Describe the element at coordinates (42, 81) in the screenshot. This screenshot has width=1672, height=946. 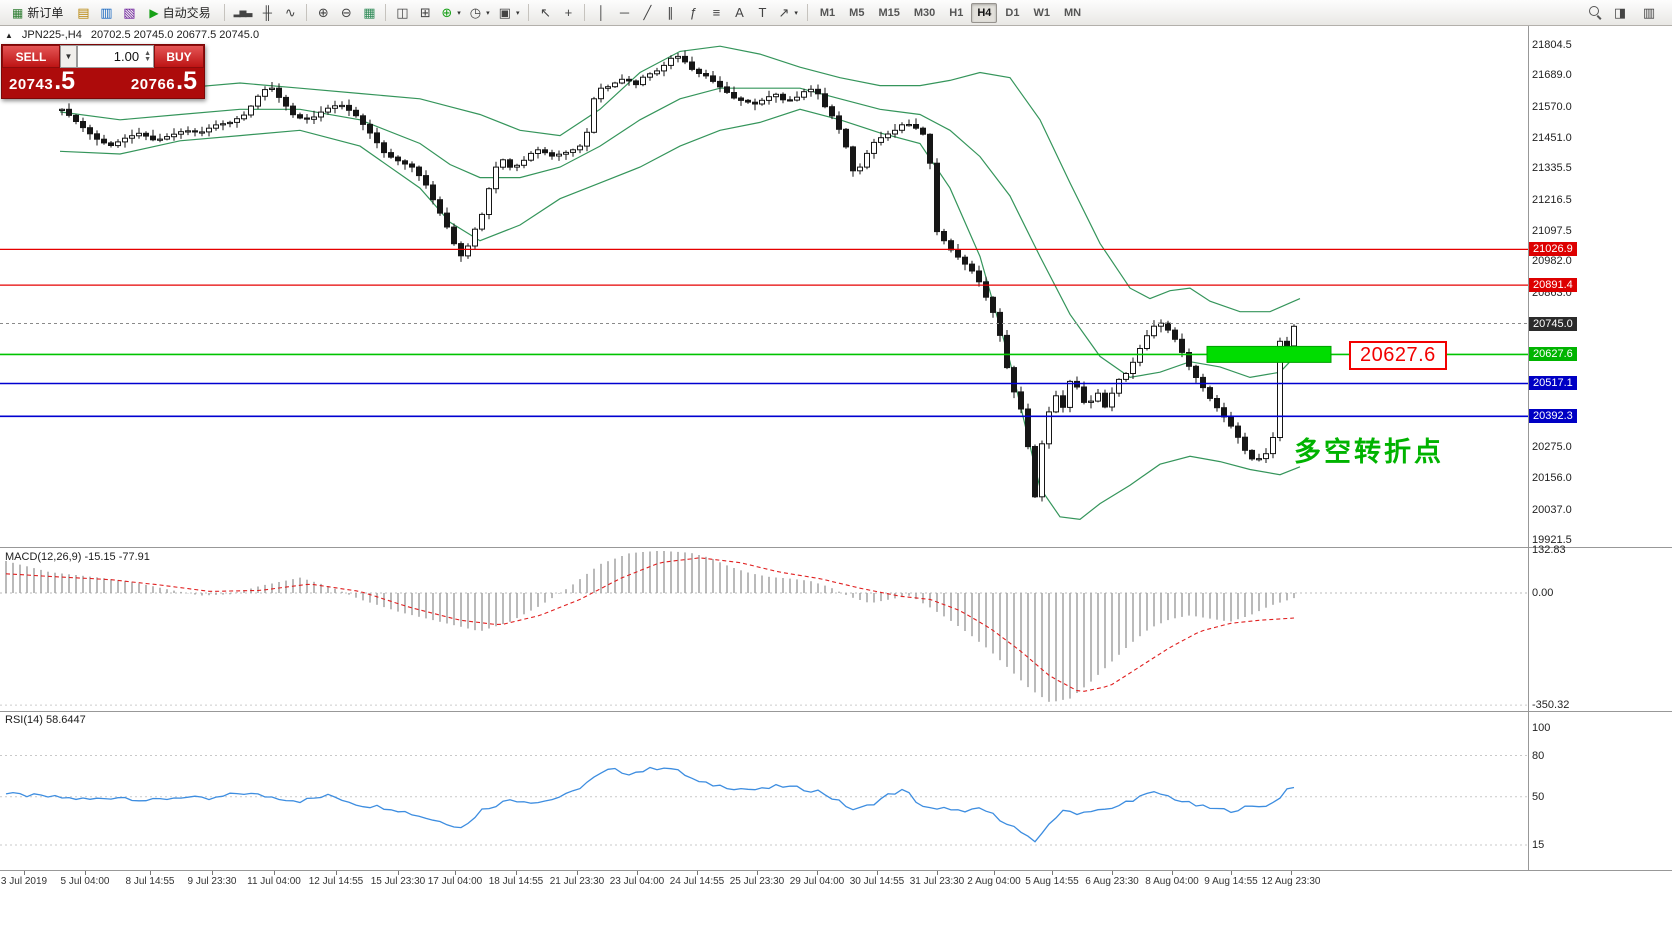
I see `sell-price: 20743.5` at that location.